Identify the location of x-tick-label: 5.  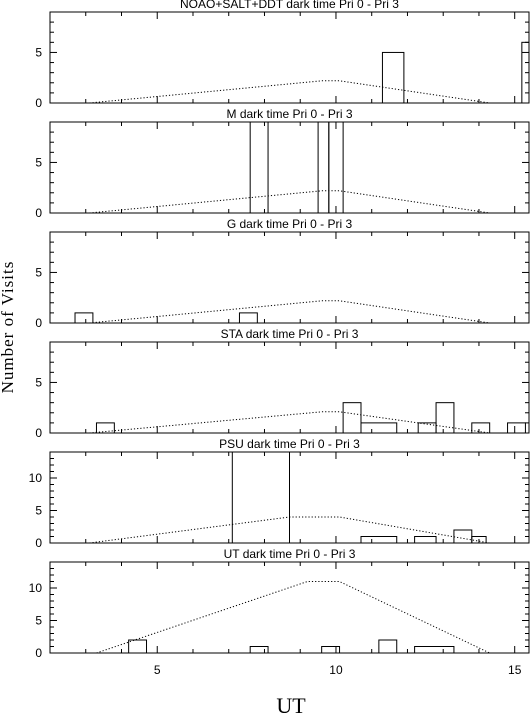
(157, 670).